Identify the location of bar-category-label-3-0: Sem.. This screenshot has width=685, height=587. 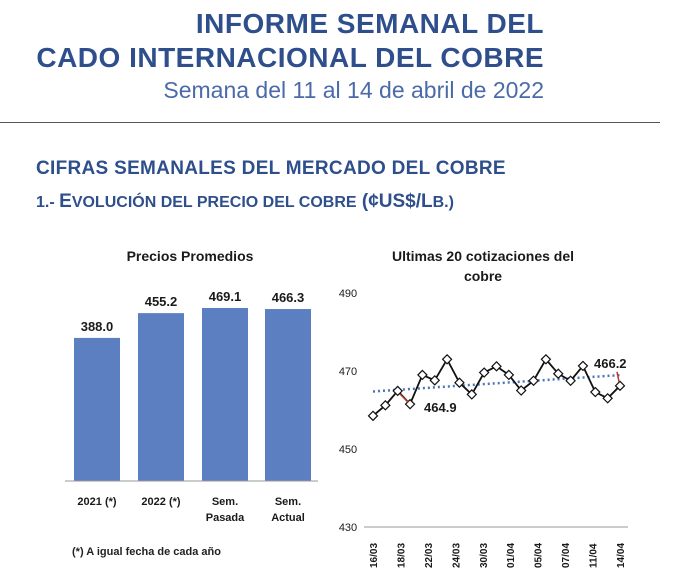
(288, 502).